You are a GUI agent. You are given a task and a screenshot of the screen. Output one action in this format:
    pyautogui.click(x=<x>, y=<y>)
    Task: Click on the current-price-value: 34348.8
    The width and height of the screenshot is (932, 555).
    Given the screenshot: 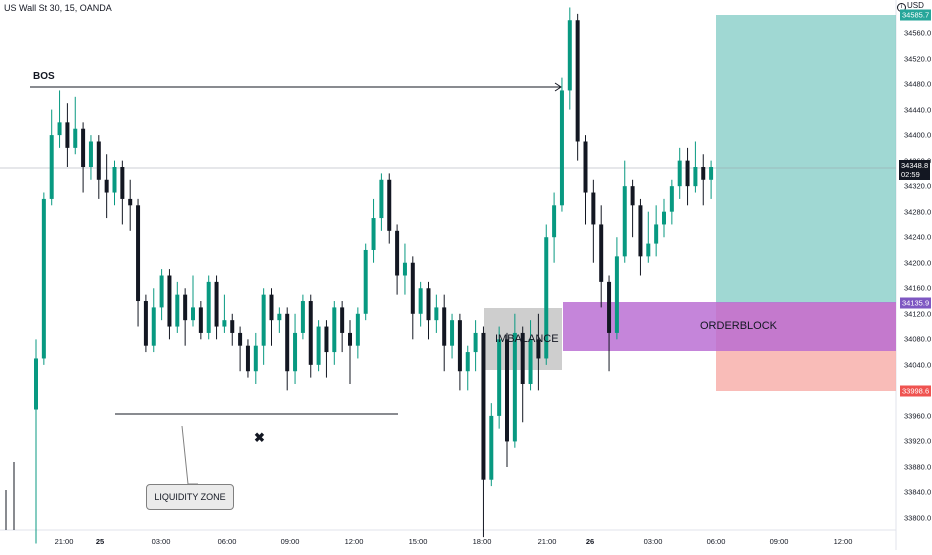 What is the action you would take?
    pyautogui.click(x=915, y=165)
    